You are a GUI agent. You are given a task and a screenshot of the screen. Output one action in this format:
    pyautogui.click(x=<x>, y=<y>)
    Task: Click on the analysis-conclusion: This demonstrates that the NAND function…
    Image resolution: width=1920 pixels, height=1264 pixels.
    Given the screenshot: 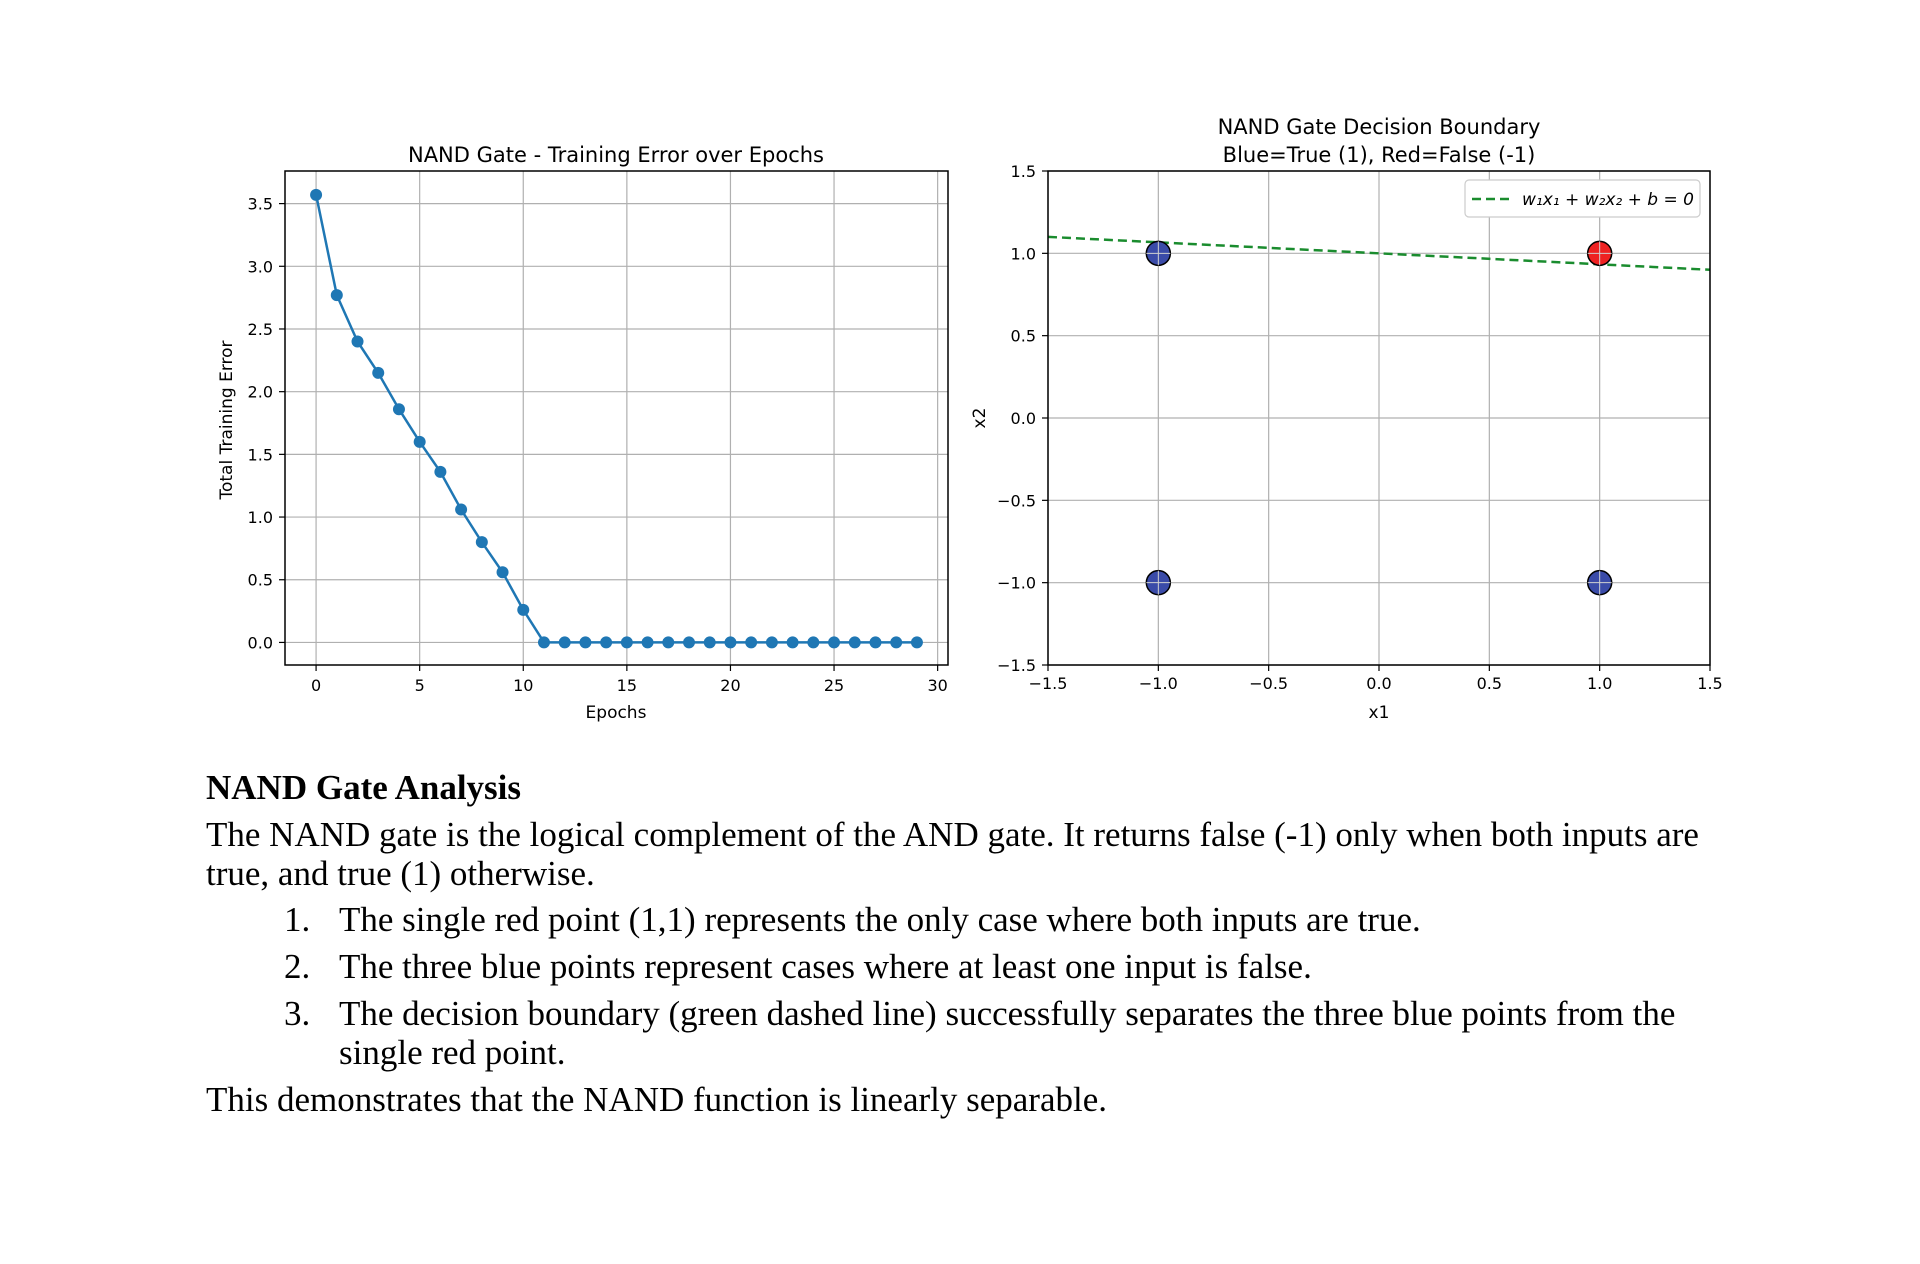 What is the action you would take?
    pyautogui.click(x=657, y=1099)
    